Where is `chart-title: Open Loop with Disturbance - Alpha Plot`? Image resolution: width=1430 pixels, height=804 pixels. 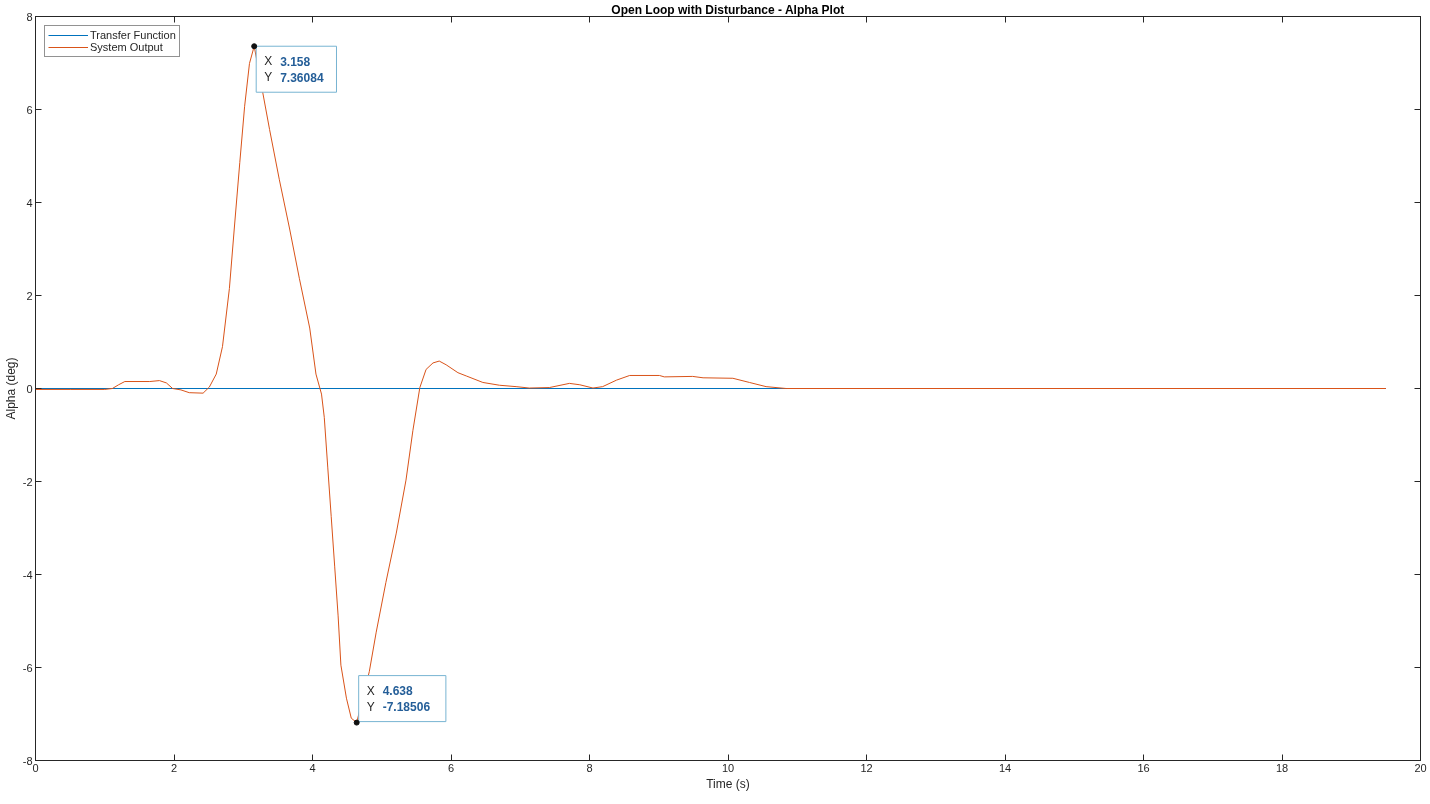
chart-title: Open Loop with Disturbance - Alpha Plot is located at coordinates (728, 9).